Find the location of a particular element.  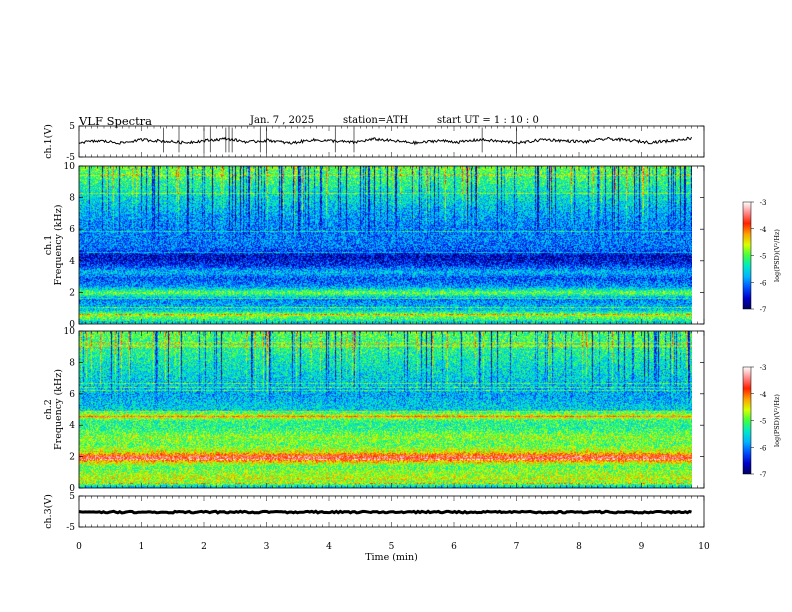

y-axis-label-channel: ch.2 is located at coordinates (48, 409).